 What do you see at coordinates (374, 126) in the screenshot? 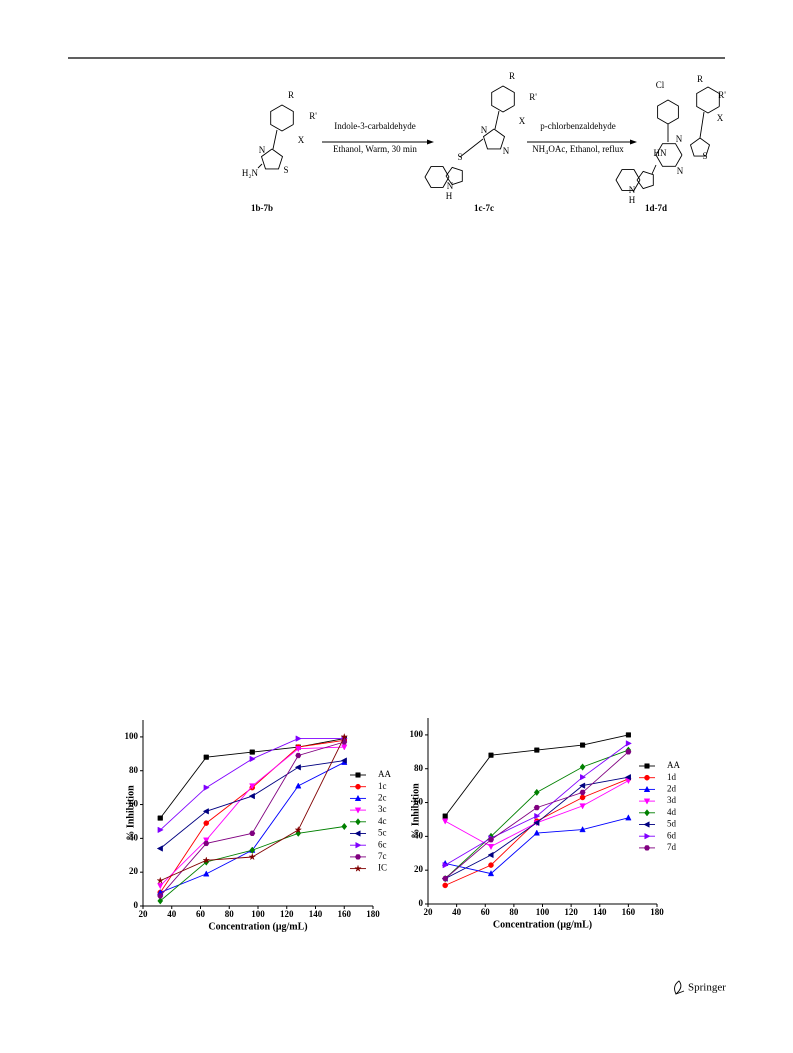
I see `reagent: Indole-3-carbaldehyde` at bounding box center [374, 126].